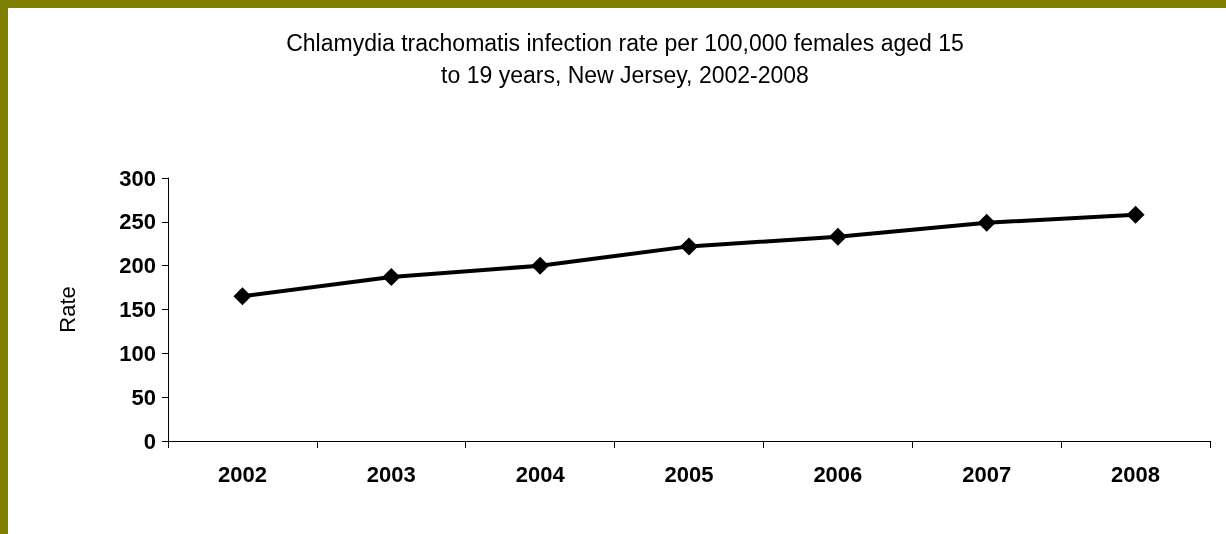 The height and width of the screenshot is (534, 1226). What do you see at coordinates (838, 474) in the screenshot?
I see `x-tick-label: 2006` at bounding box center [838, 474].